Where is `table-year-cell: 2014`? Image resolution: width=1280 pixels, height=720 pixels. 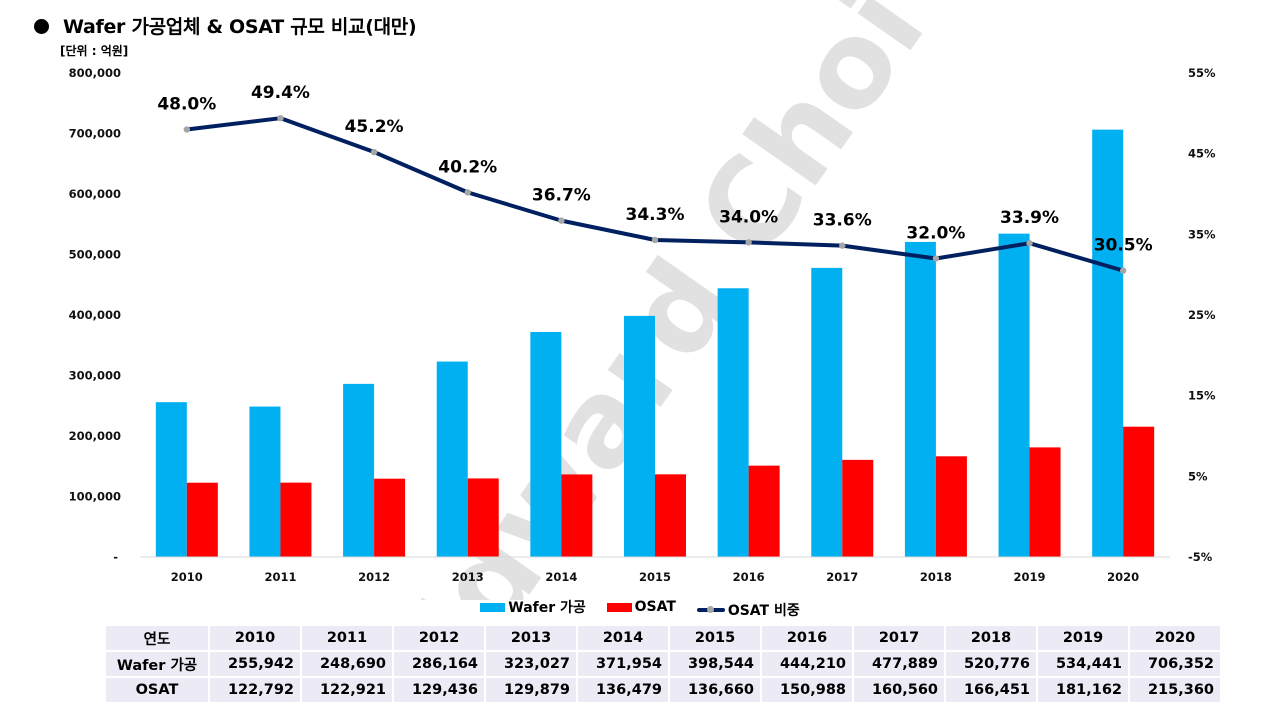
table-year-cell: 2014 is located at coordinates (623, 638).